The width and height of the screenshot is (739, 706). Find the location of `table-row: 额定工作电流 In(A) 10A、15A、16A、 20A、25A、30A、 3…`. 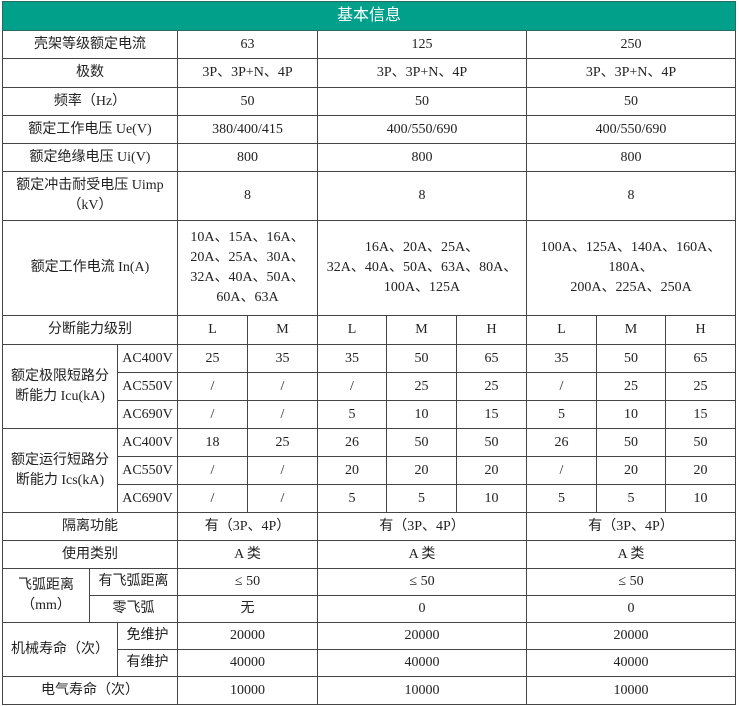

table-row: 额定工作电流 In(A) 10A、15A、16A、 20A、25A、30A、 3… is located at coordinates (369, 268).